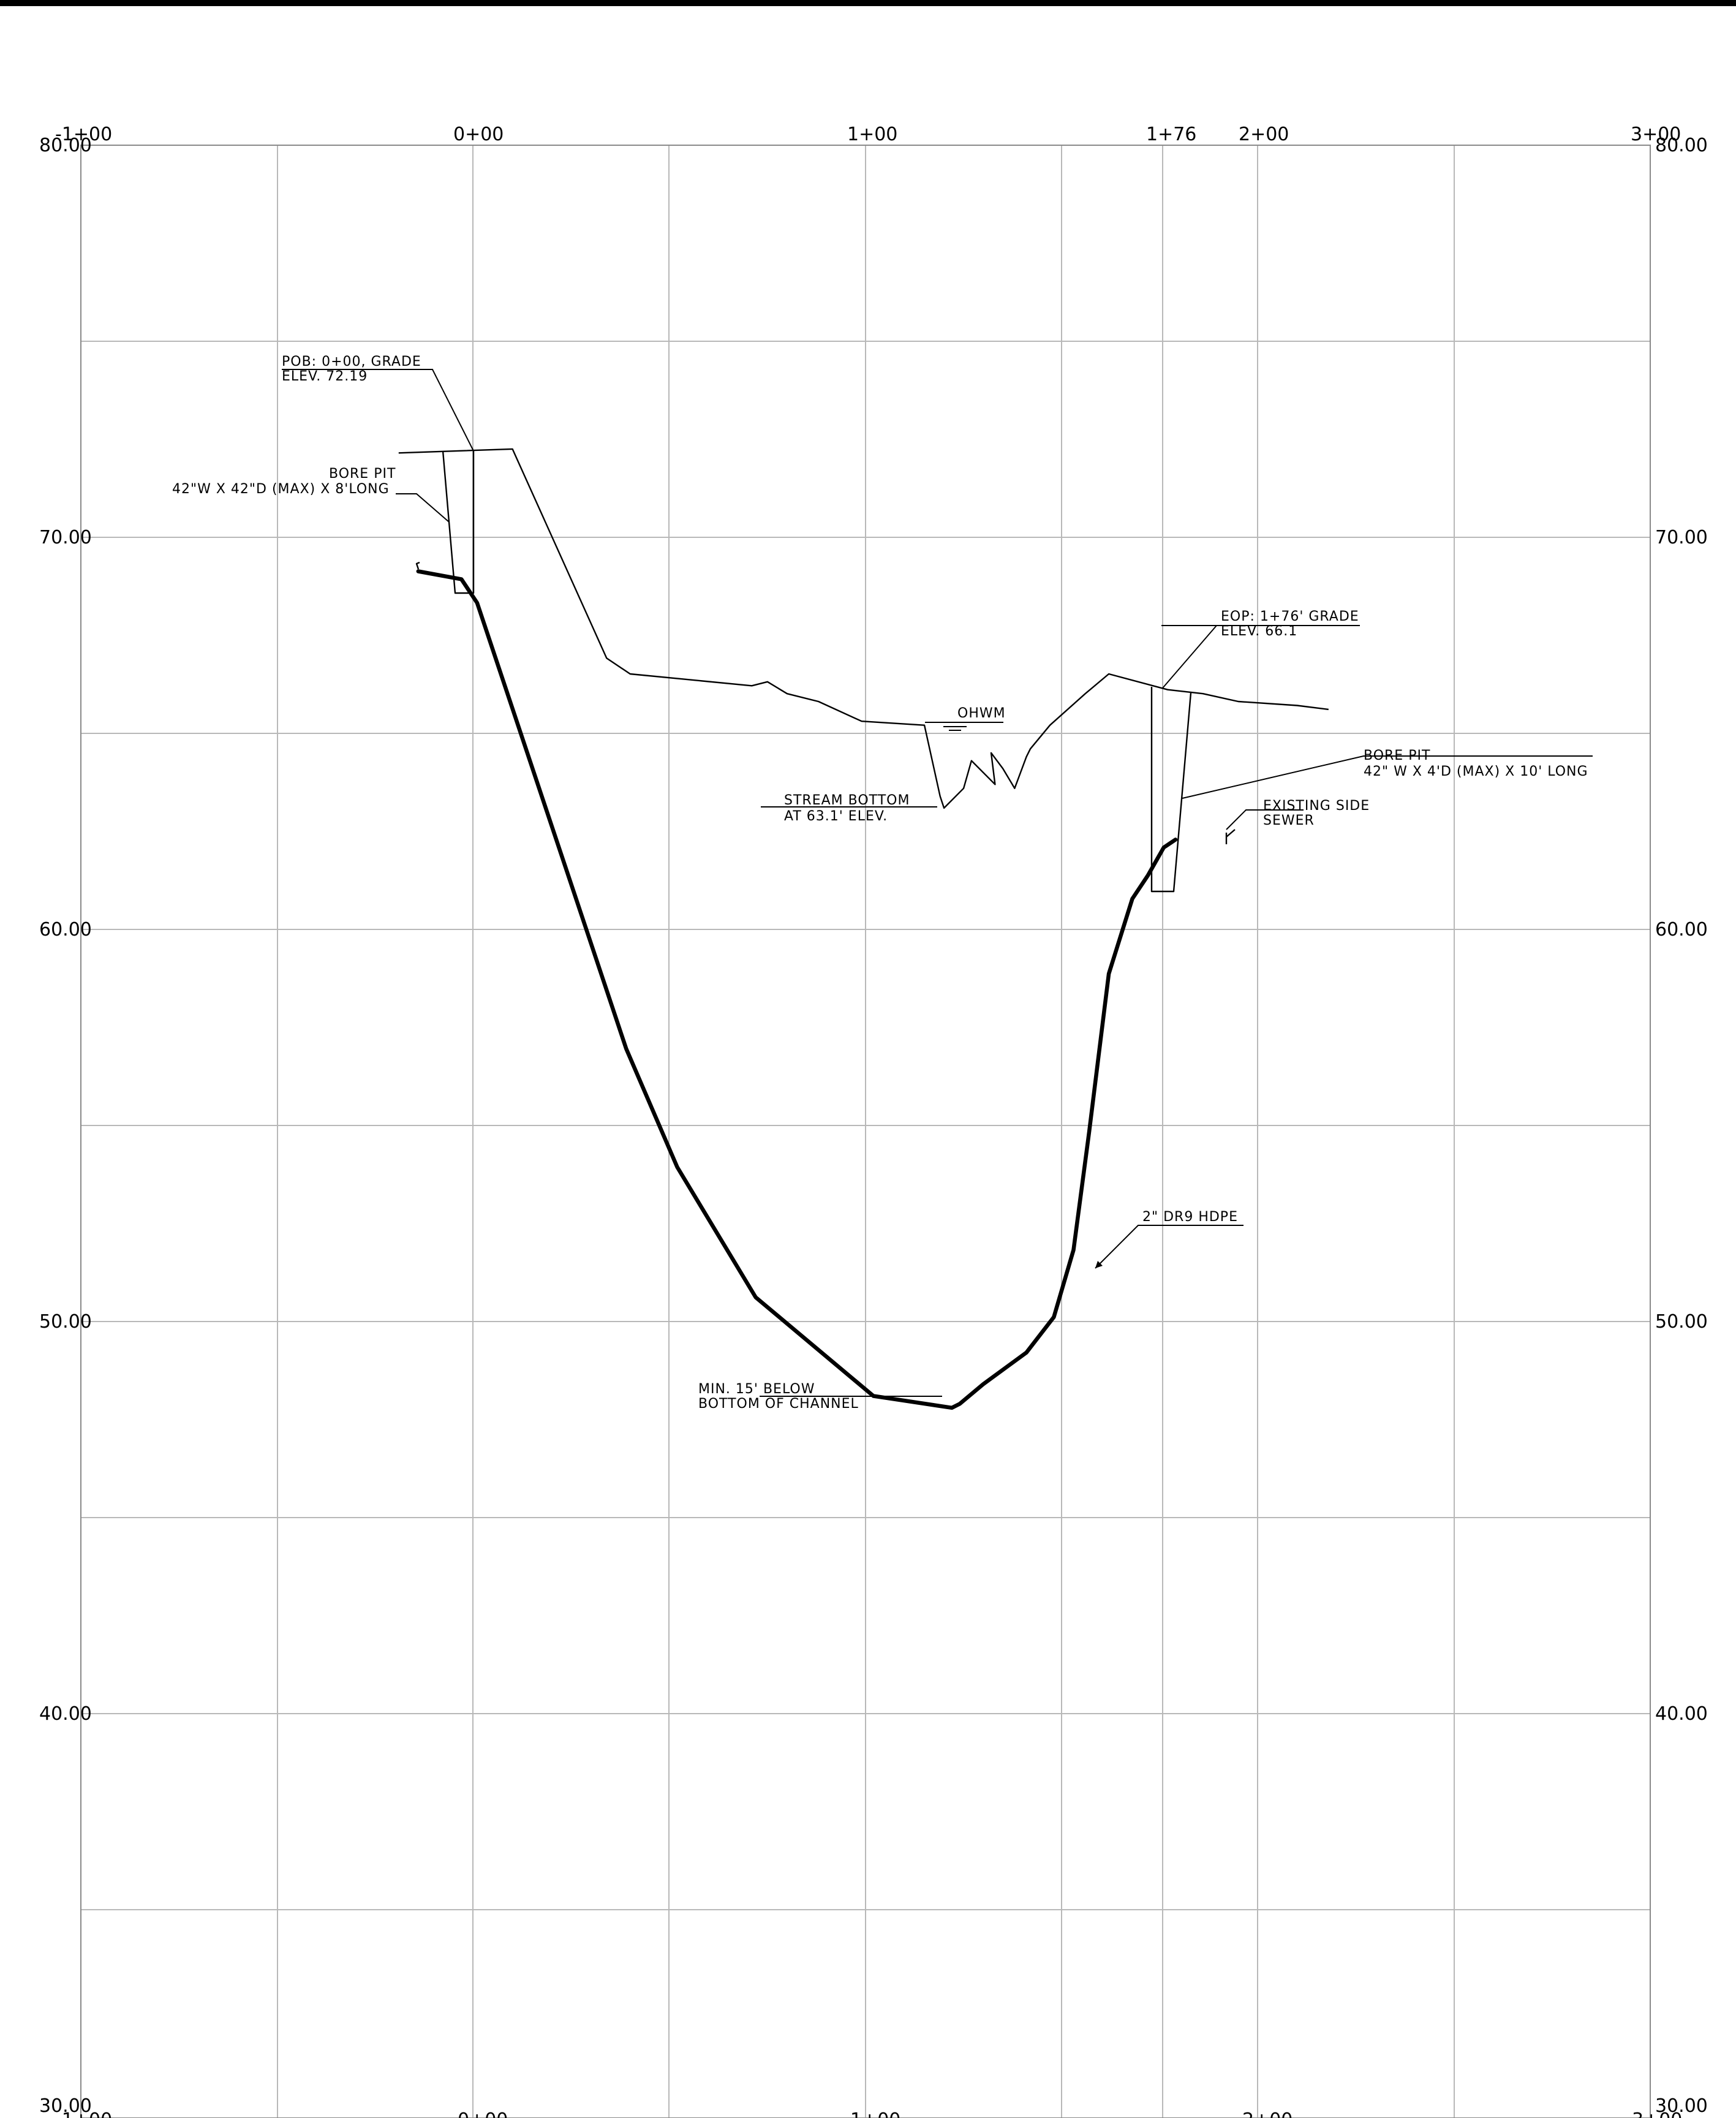 The width and height of the screenshot is (1736, 2118). I want to click on existing-sewer-note: SEWER, so click(1289, 821).